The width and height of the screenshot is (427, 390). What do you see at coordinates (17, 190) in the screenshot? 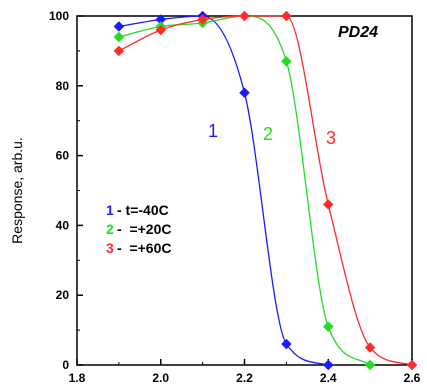
I see `y-axis-label: Response, arb.u.` at bounding box center [17, 190].